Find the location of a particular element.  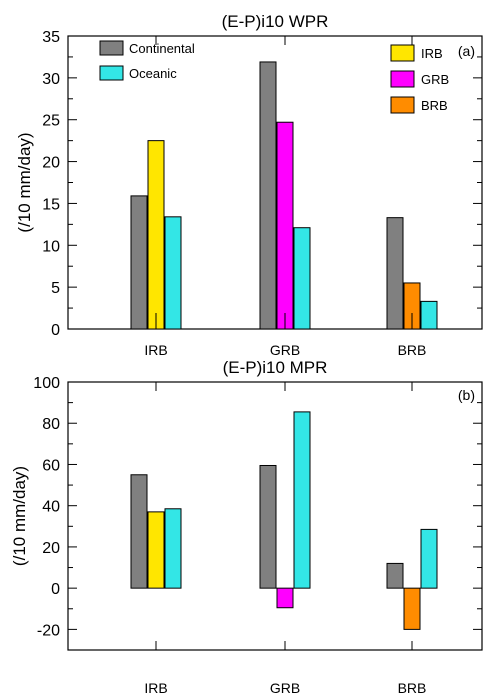

y-tick-label: 60 is located at coordinates (51, 465).